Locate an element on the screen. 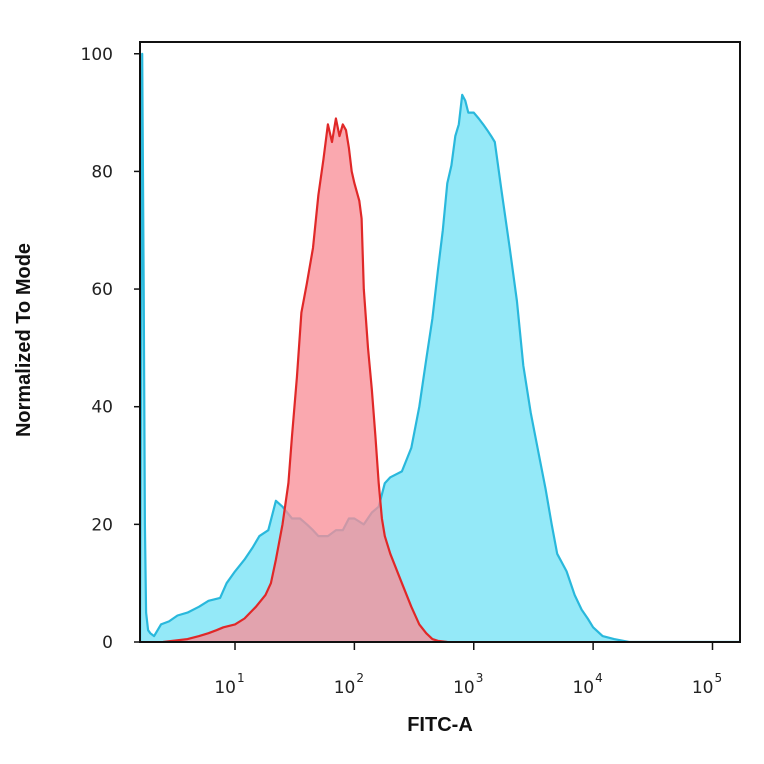 The width and height of the screenshot is (764, 764). y-tick-label: 100 is located at coordinates (97, 55).